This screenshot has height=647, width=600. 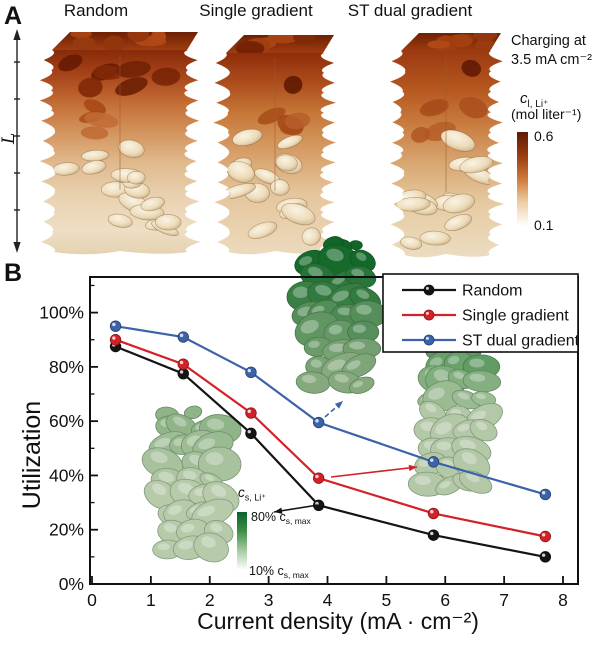 I want to click on electrolyte-colorbar: cl, Li⁺ (mol liter⁻¹) 0.6 0.1, so click(x=546, y=161).